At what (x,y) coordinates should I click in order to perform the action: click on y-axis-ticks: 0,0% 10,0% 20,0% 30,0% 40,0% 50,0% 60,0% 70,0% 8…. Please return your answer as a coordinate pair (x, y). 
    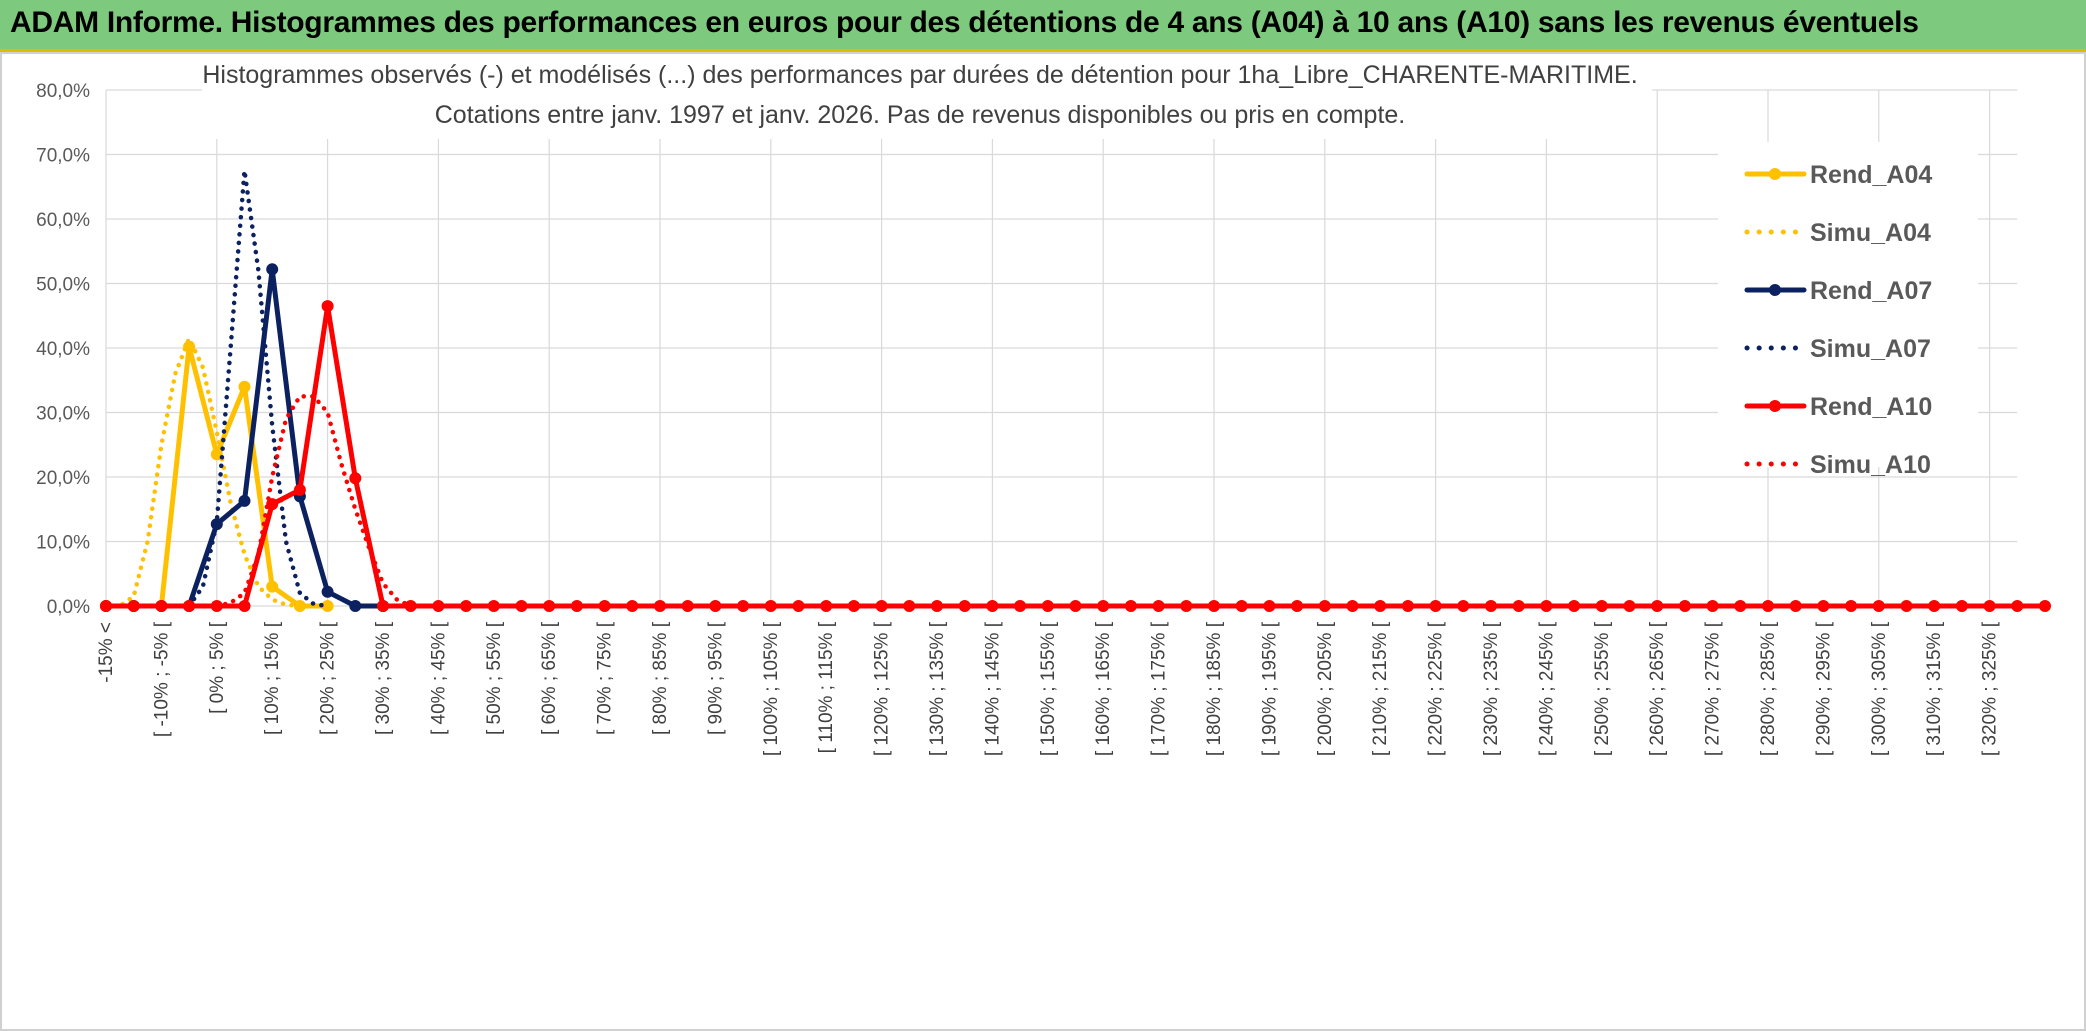
    Looking at the image, I should click on (63, 349).